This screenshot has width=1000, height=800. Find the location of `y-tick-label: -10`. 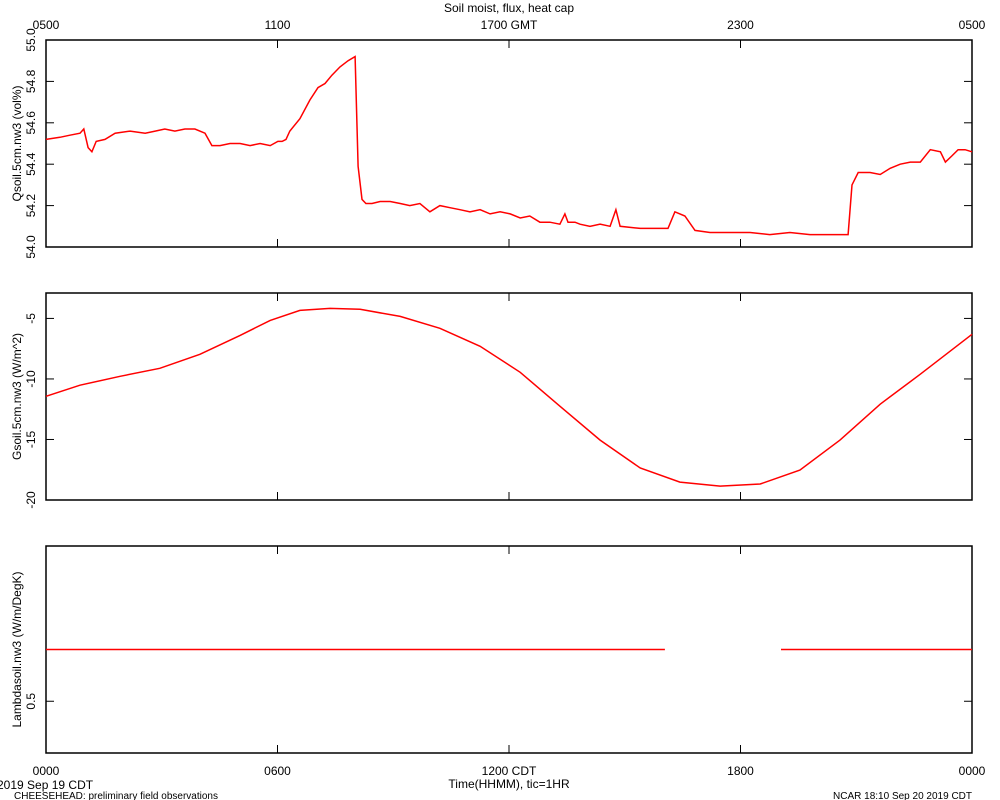

y-tick-label: -10 is located at coordinates (31, 379).